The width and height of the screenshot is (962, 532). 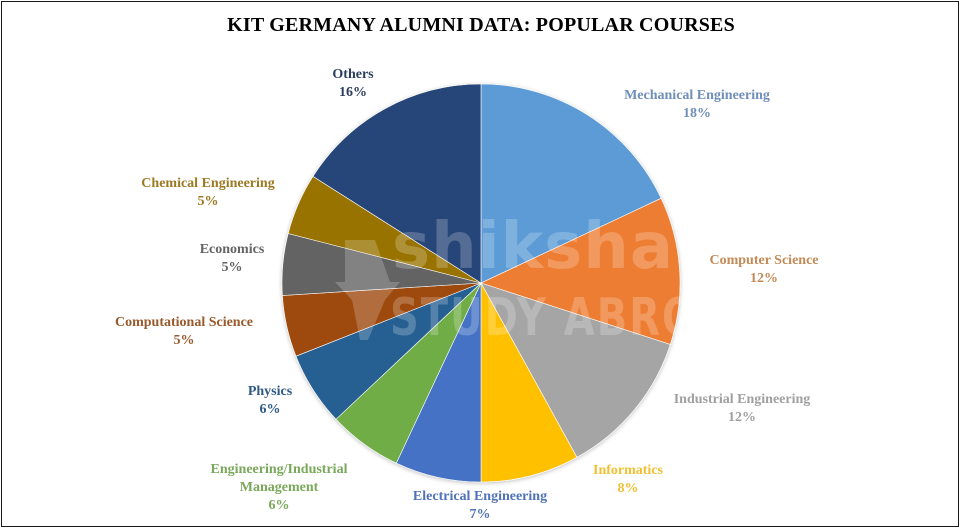 I want to click on label-name: Computational Science, so click(x=184, y=322).